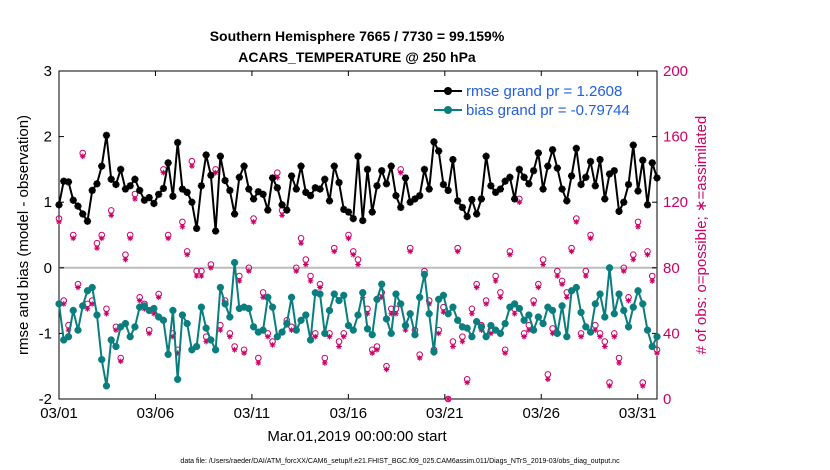 The height and width of the screenshot is (470, 830). Describe the element at coordinates (548, 110) in the screenshot. I see `legend-bias-label: bias grand pr = -0.79744` at that location.